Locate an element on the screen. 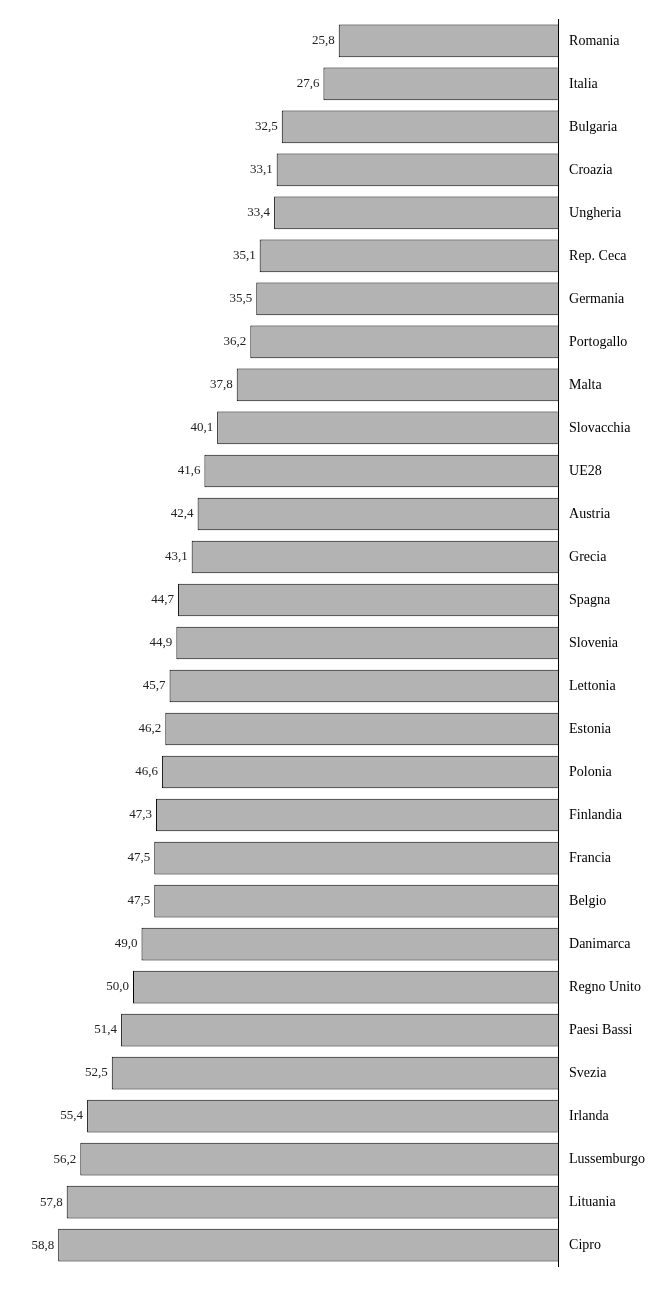 Image resolution: width=670 pixels, height=1292 pixels. data-label: 43,1 is located at coordinates (176, 556).